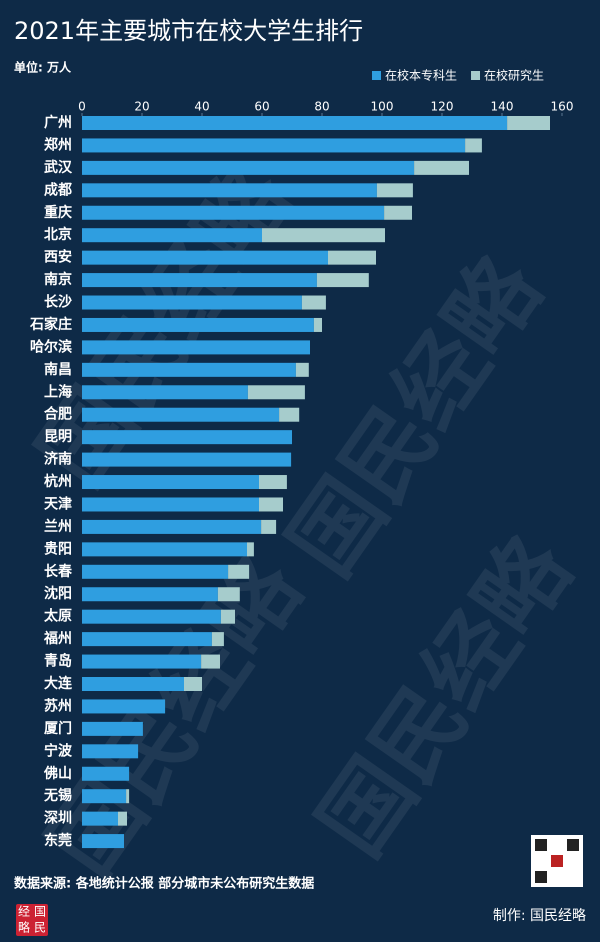 This screenshot has height=942, width=600. What do you see at coordinates (43, 67) in the screenshot?
I see `subtitle: 单位: 万人` at bounding box center [43, 67].